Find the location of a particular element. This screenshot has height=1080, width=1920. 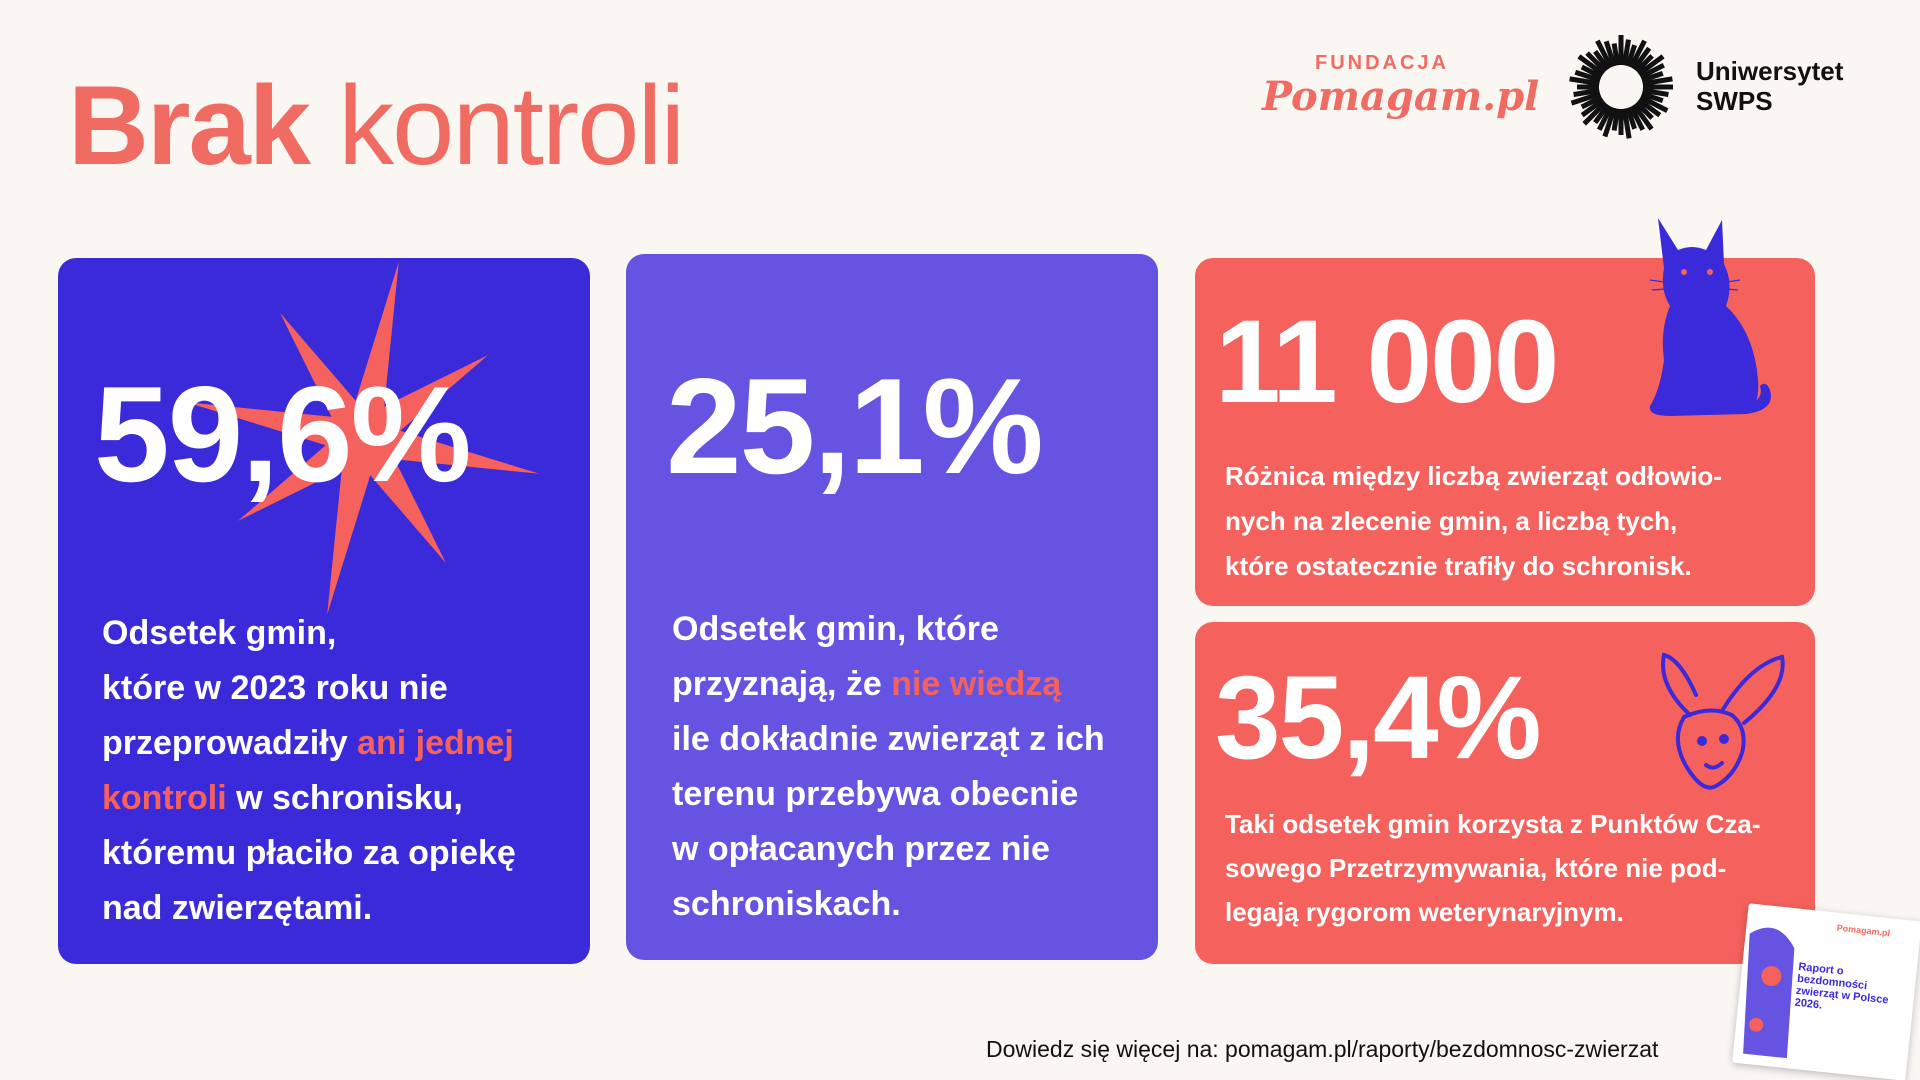

stat-value: 59,6% is located at coordinates (283, 434).